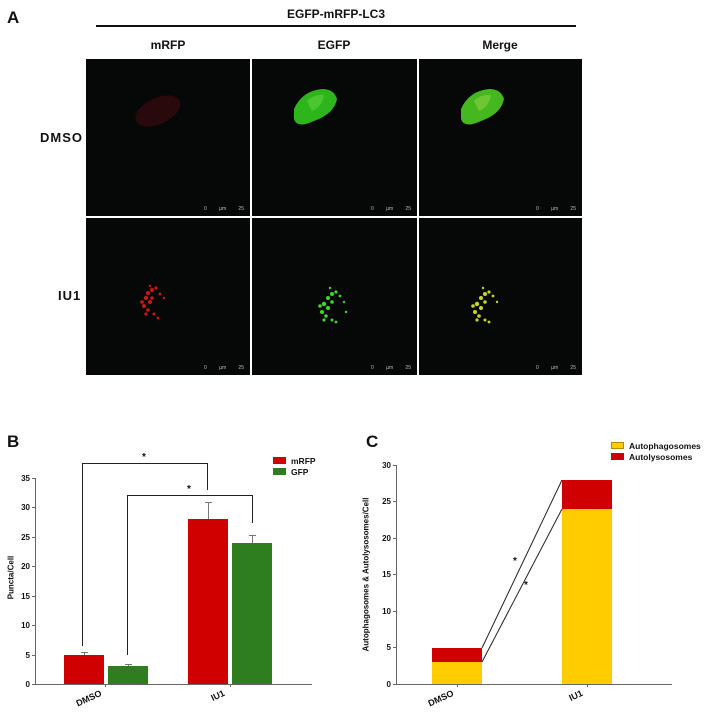 This screenshot has width=708, height=712. I want to click on image-iu1-mrfp: 0 µm 25, so click(168, 296).